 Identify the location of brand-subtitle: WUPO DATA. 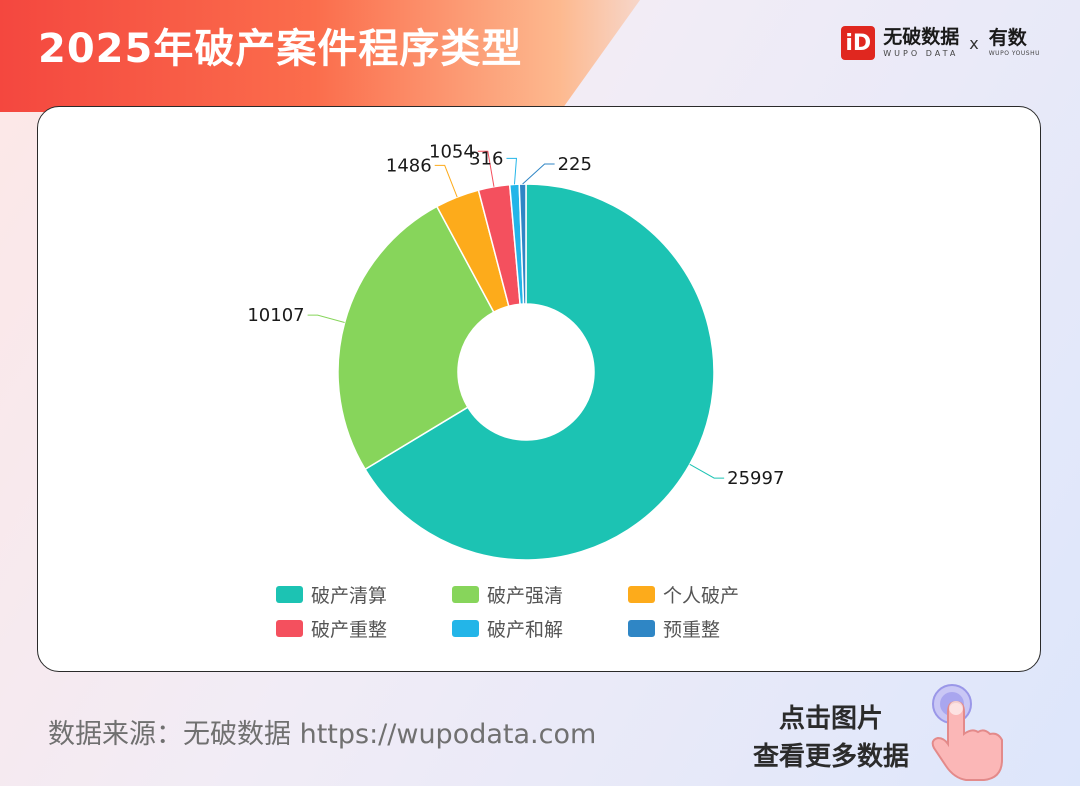
(921, 53).